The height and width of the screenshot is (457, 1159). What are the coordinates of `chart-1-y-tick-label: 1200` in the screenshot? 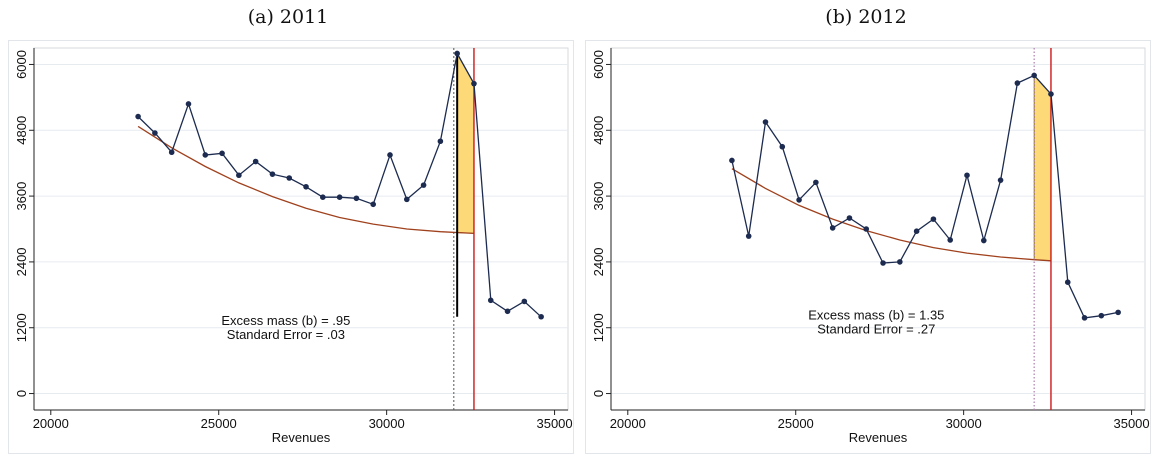 It's located at (598, 327).